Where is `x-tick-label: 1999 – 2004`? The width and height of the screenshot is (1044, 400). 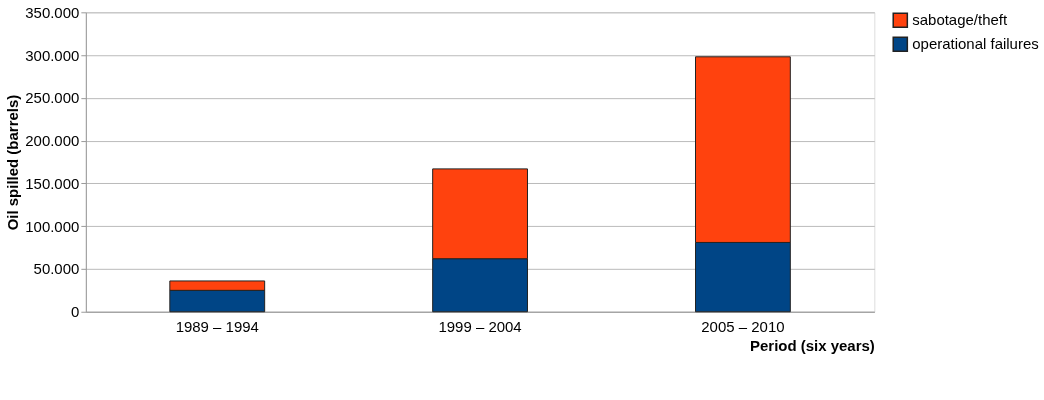
x-tick-label: 1999 – 2004 is located at coordinates (480, 327).